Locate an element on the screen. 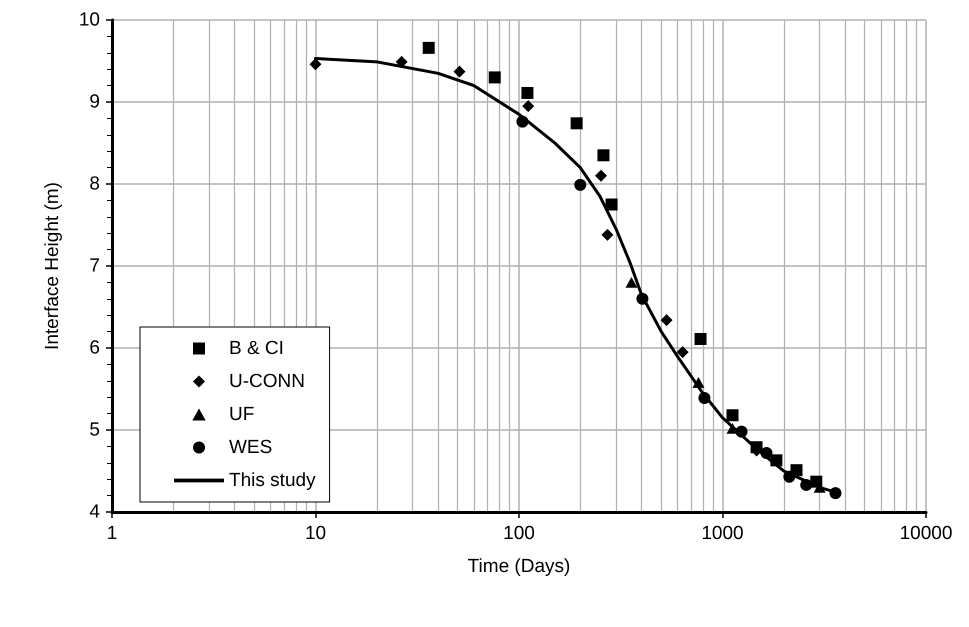 The height and width of the screenshot is (627, 969). legend-label: This study is located at coordinates (272, 480).